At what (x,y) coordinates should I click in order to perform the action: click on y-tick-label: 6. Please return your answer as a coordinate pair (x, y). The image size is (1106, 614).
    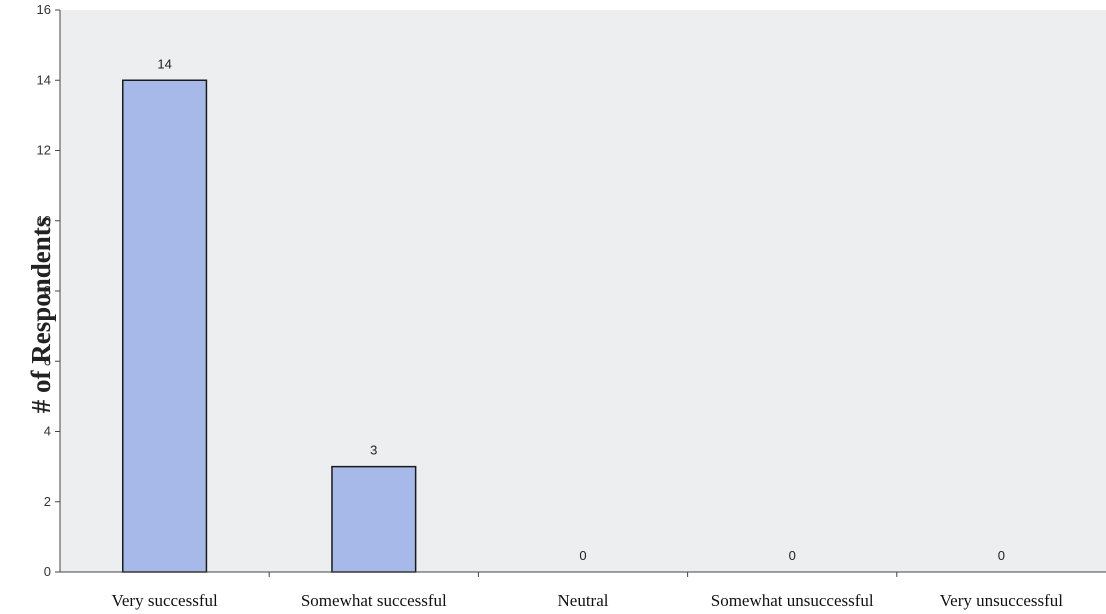
    Looking at the image, I should click on (47, 360).